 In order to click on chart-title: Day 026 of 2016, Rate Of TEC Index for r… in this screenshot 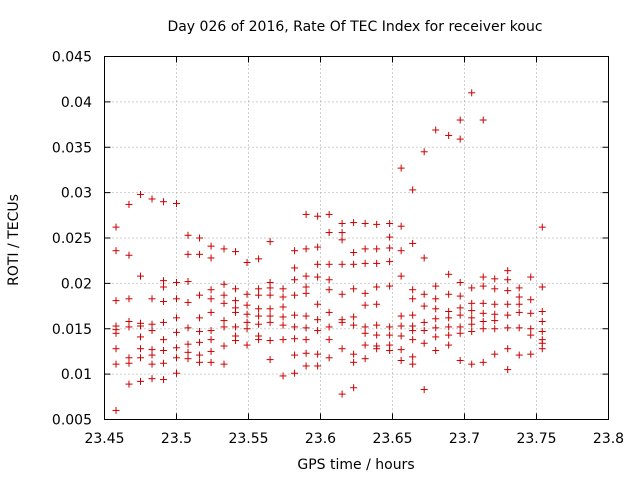, I will do `click(354, 27)`.